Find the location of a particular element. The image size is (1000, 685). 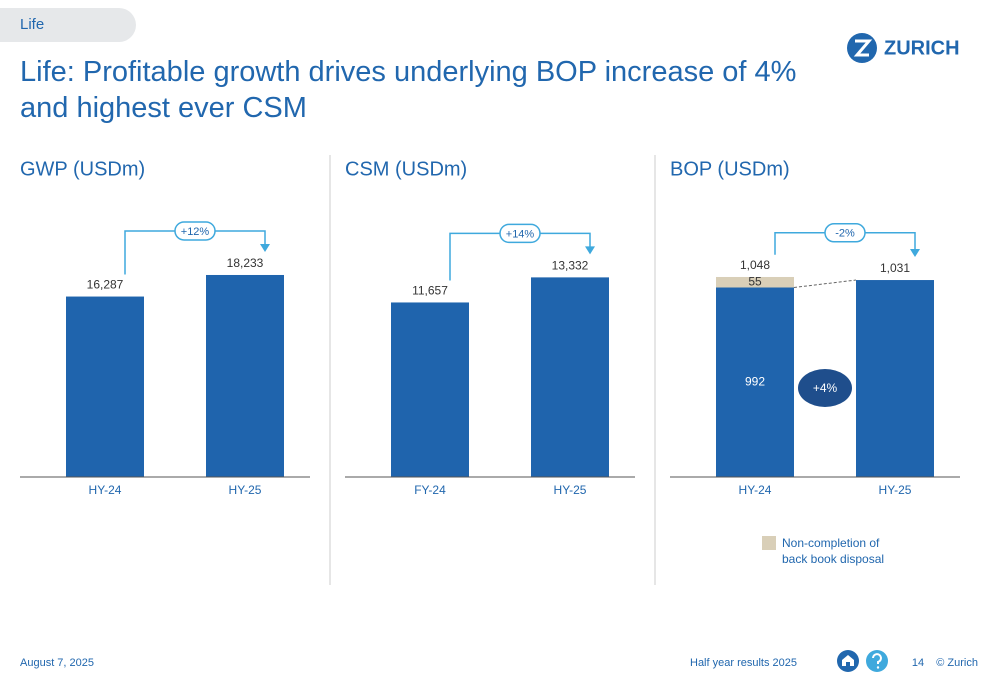

total-label: 1,048 is located at coordinates (755, 265).